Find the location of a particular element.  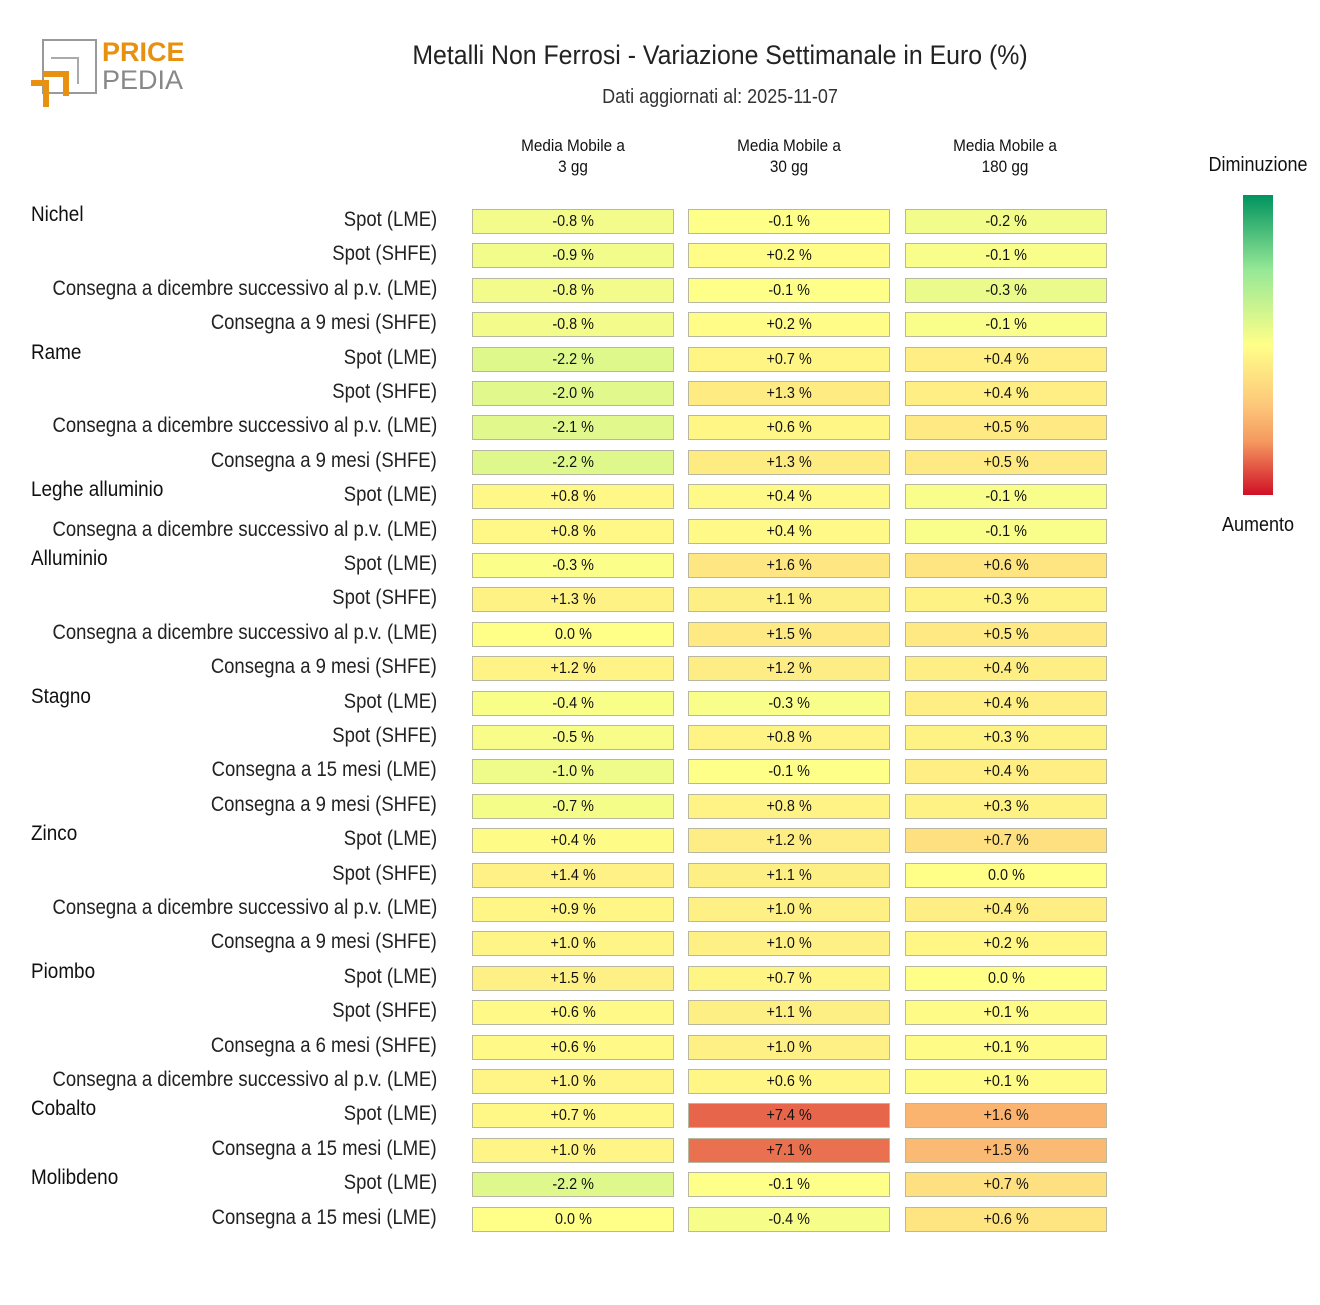

cell-value-label: +1.1 % is located at coordinates (789, 600).